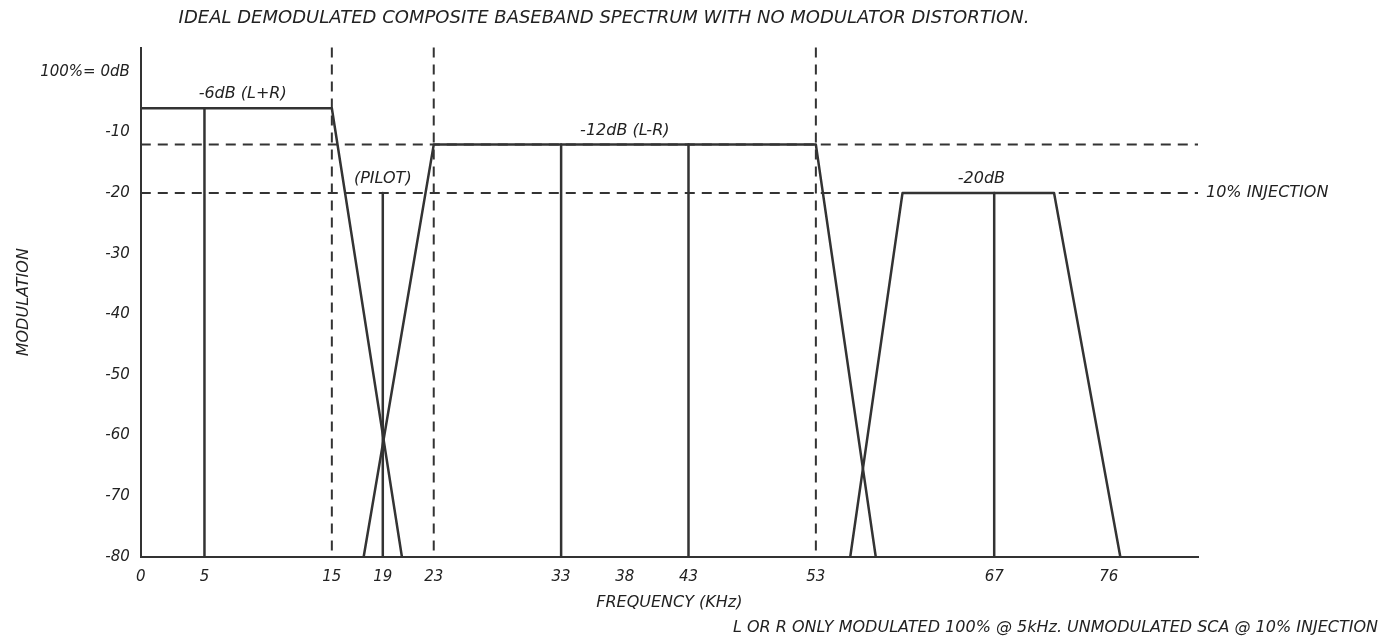 The width and height of the screenshot is (1388, 642). I want to click on y-axis-title: MODULATION, so click(22, 302).